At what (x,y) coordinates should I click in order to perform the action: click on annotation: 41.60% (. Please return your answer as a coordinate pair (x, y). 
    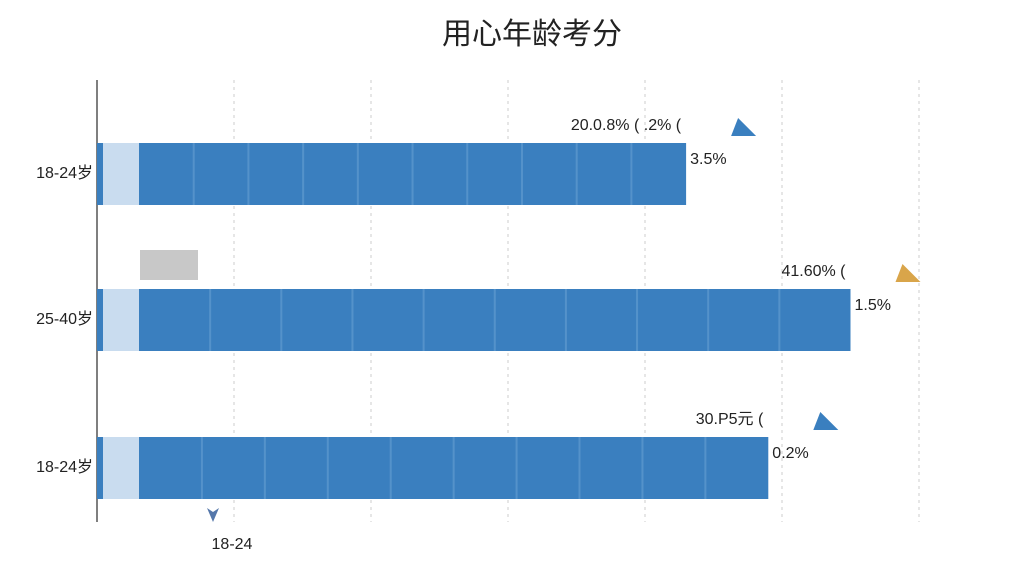
    Looking at the image, I should click on (813, 271).